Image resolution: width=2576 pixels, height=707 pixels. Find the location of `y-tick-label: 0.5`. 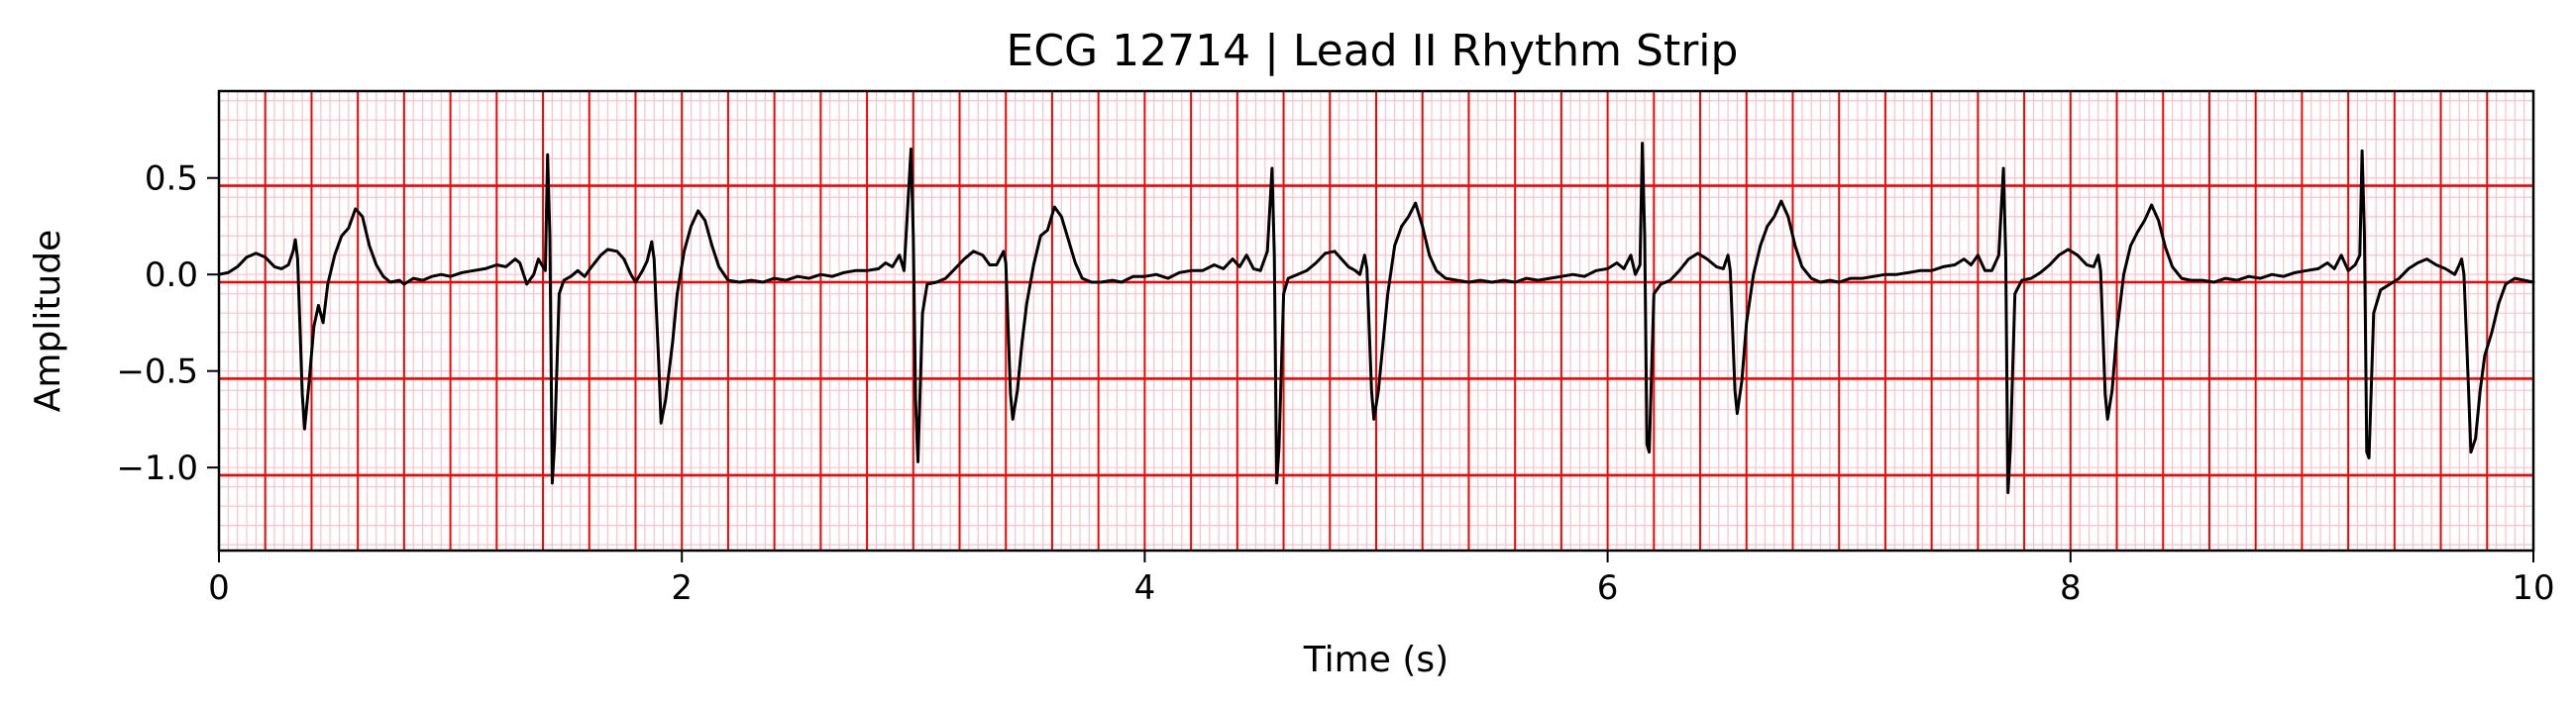

y-tick-label: 0.5 is located at coordinates (171, 179).